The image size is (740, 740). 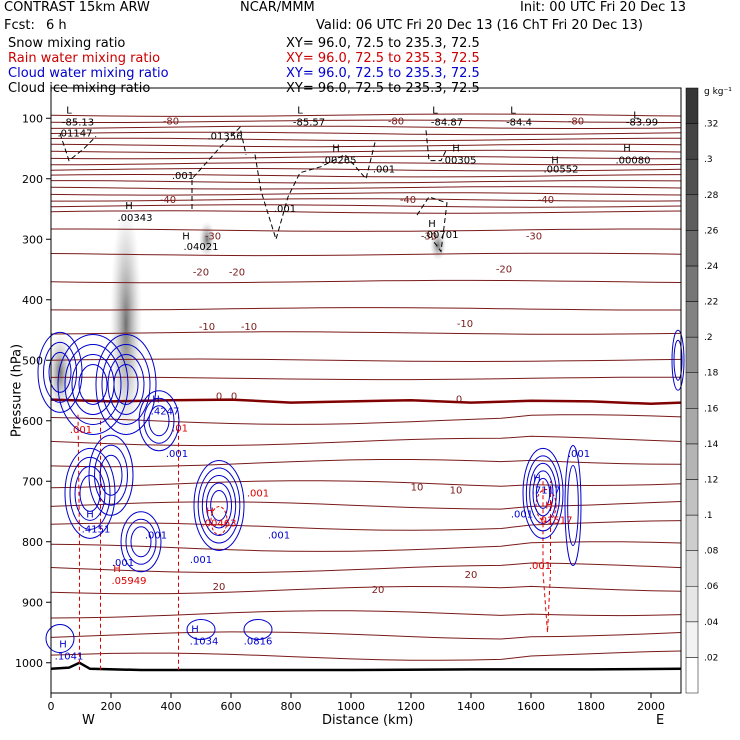 I want to click on isotherm-label: 20, so click(x=471, y=575).